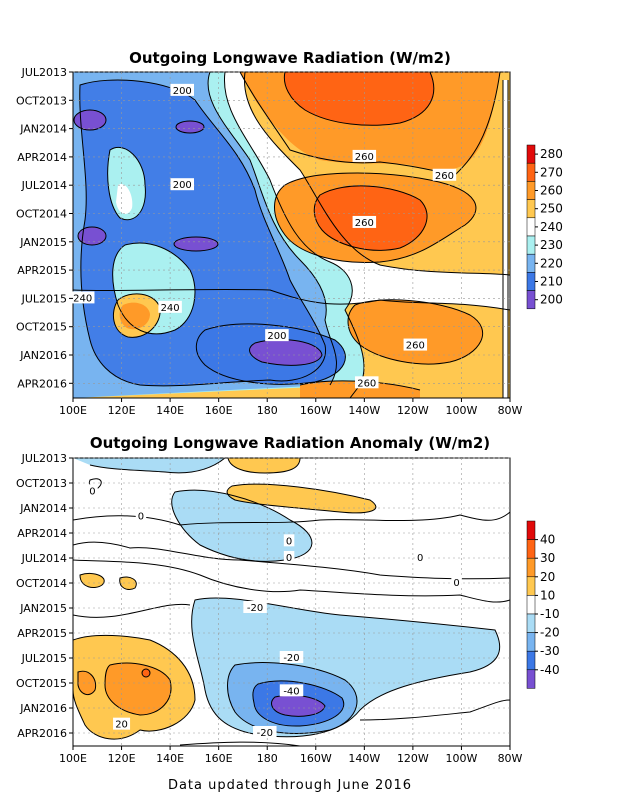 This screenshot has width=618, height=800. Describe the element at coordinates (42, 157) in the screenshot. I see `y-tick-label: APR2014` at that location.